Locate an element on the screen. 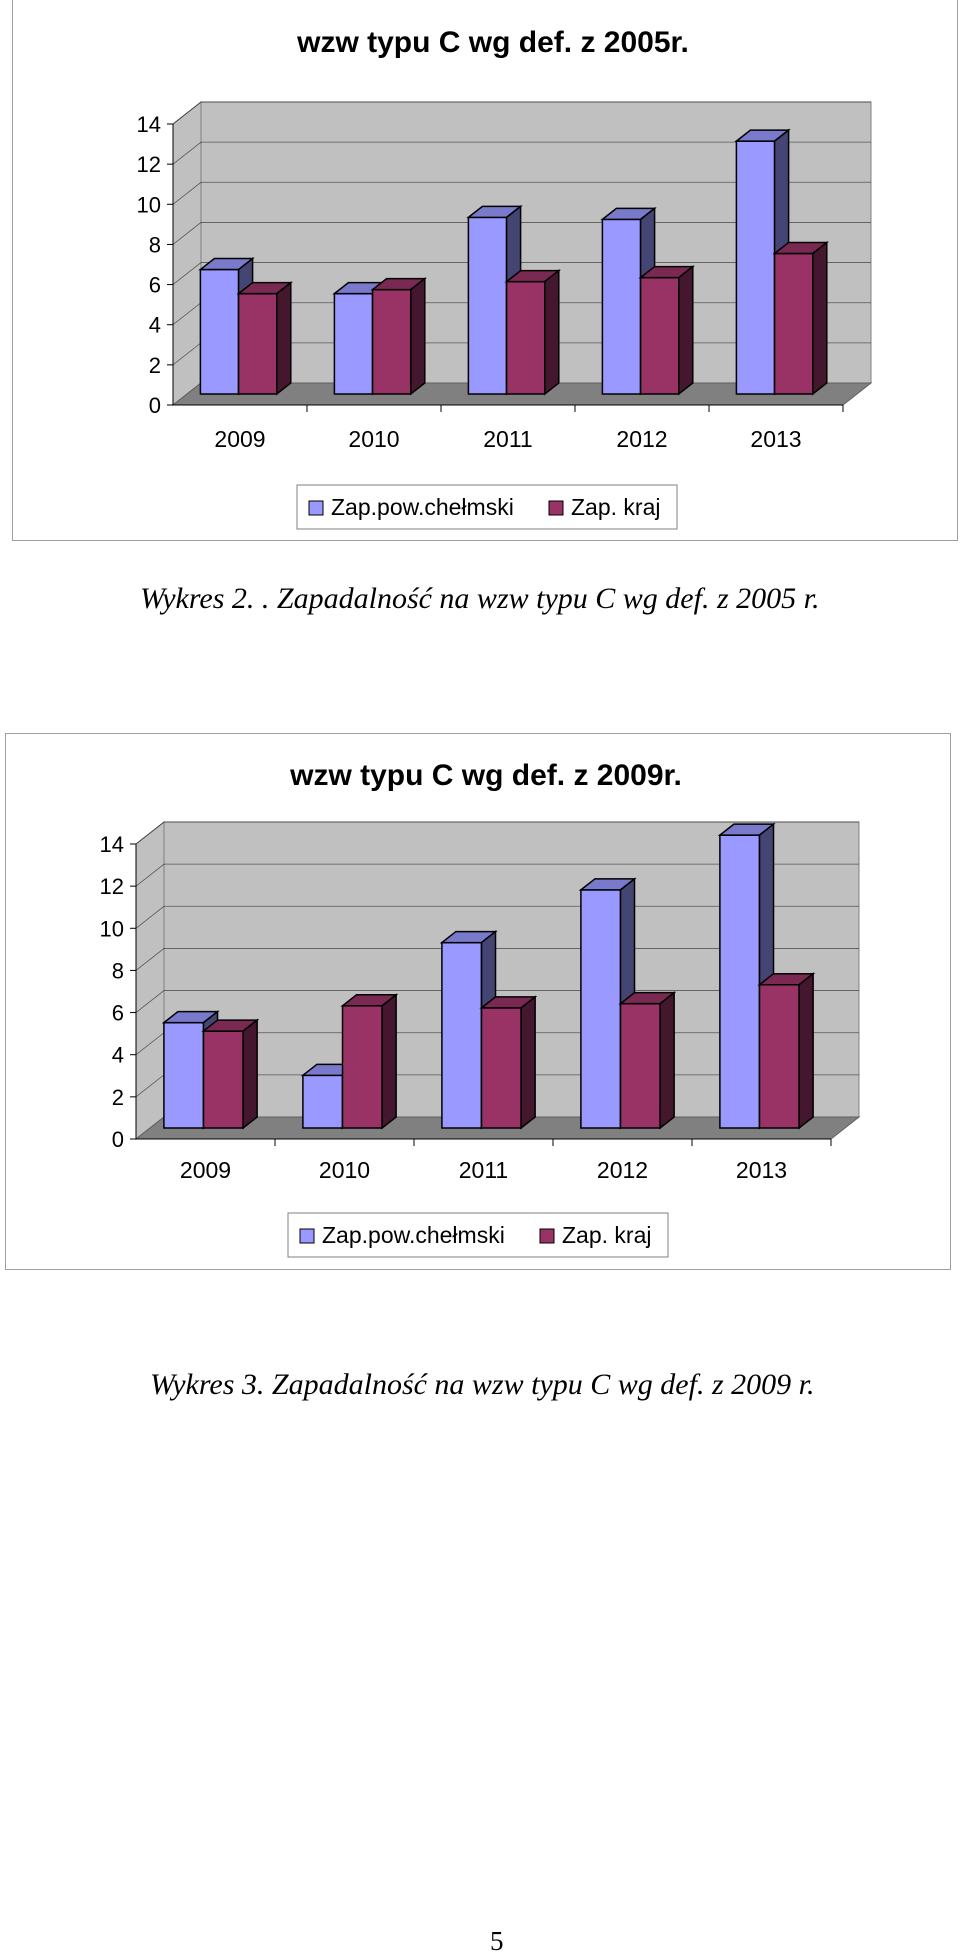 The image size is (960, 1960). chart-title: wzw typu C wg def. z 2005r. is located at coordinates (492, 42).